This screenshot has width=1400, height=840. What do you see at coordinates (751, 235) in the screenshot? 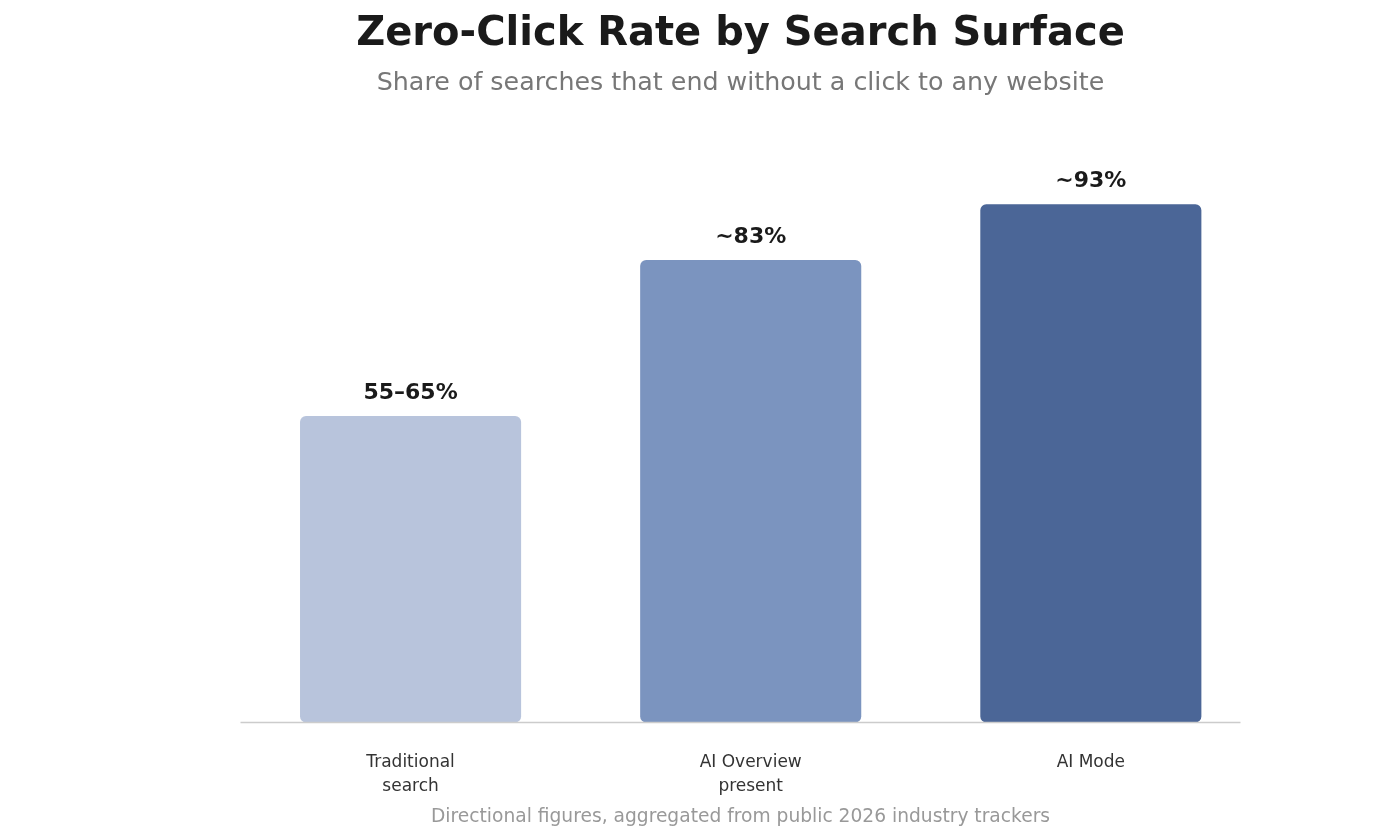
I see `data-label: ~83%` at bounding box center [751, 235].